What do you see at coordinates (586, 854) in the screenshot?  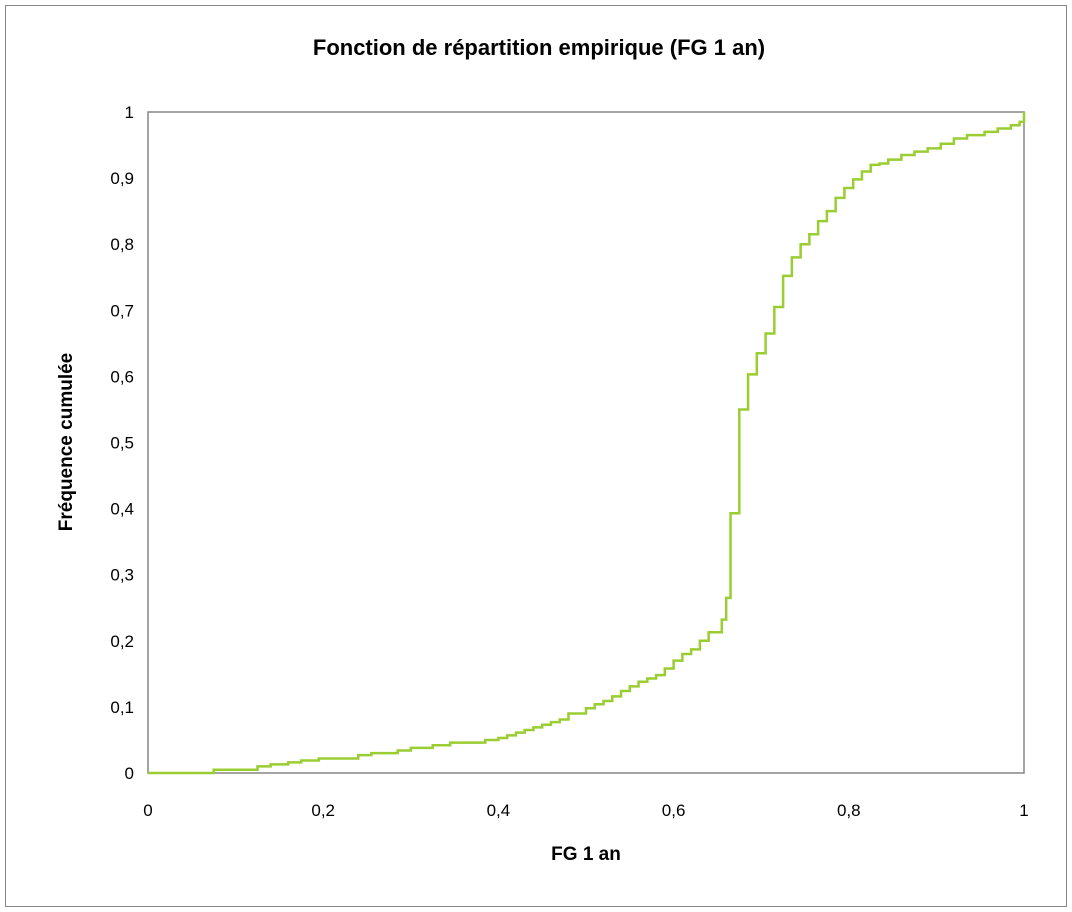 I see `x-axis-label: FG 1 an` at bounding box center [586, 854].